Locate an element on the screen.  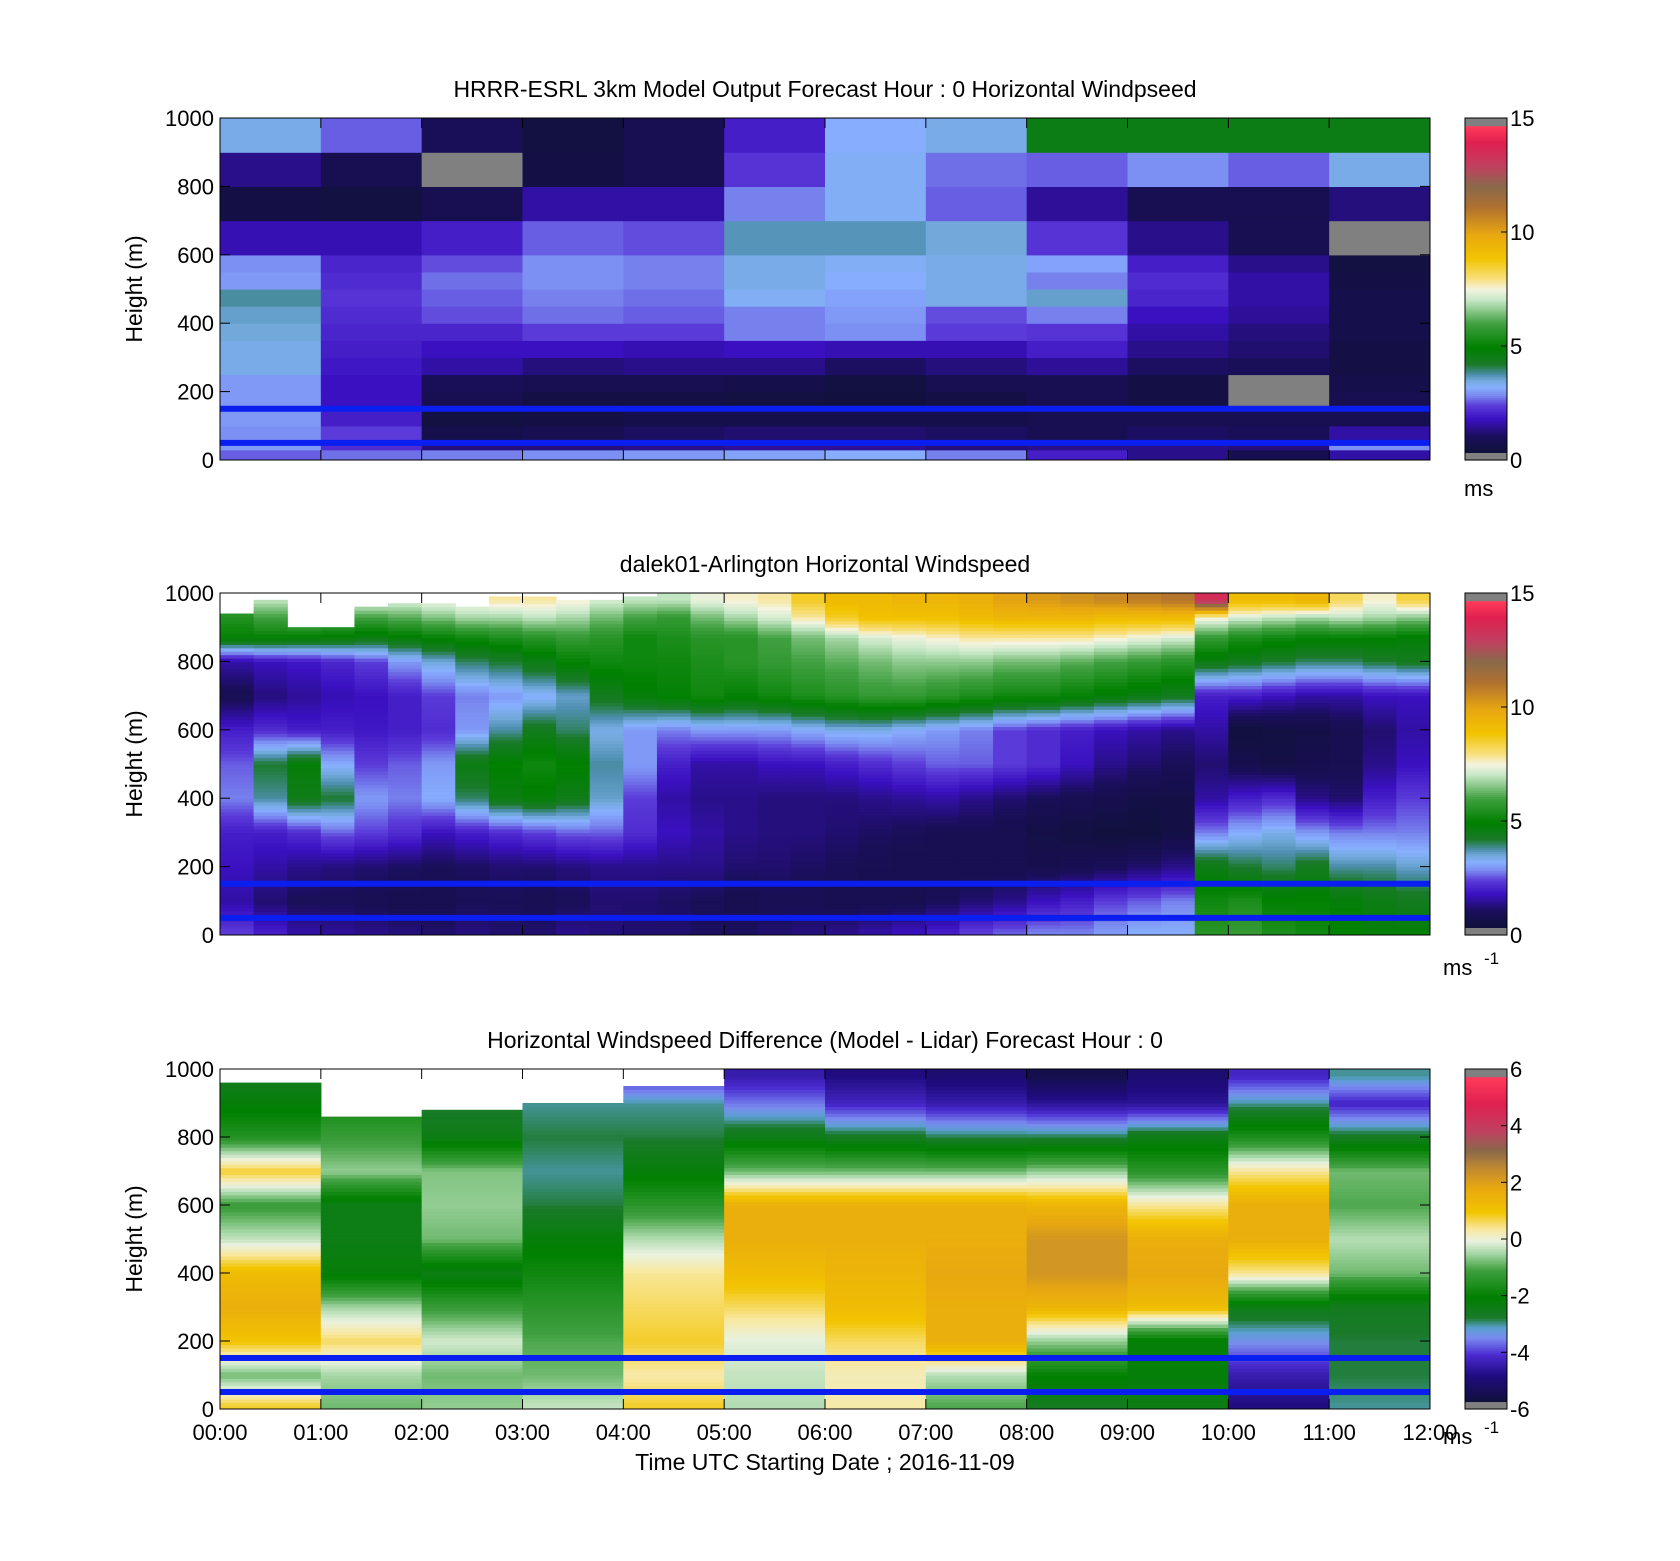
colorbar-unit-exponent: -1 is located at coordinates (1491, 958).